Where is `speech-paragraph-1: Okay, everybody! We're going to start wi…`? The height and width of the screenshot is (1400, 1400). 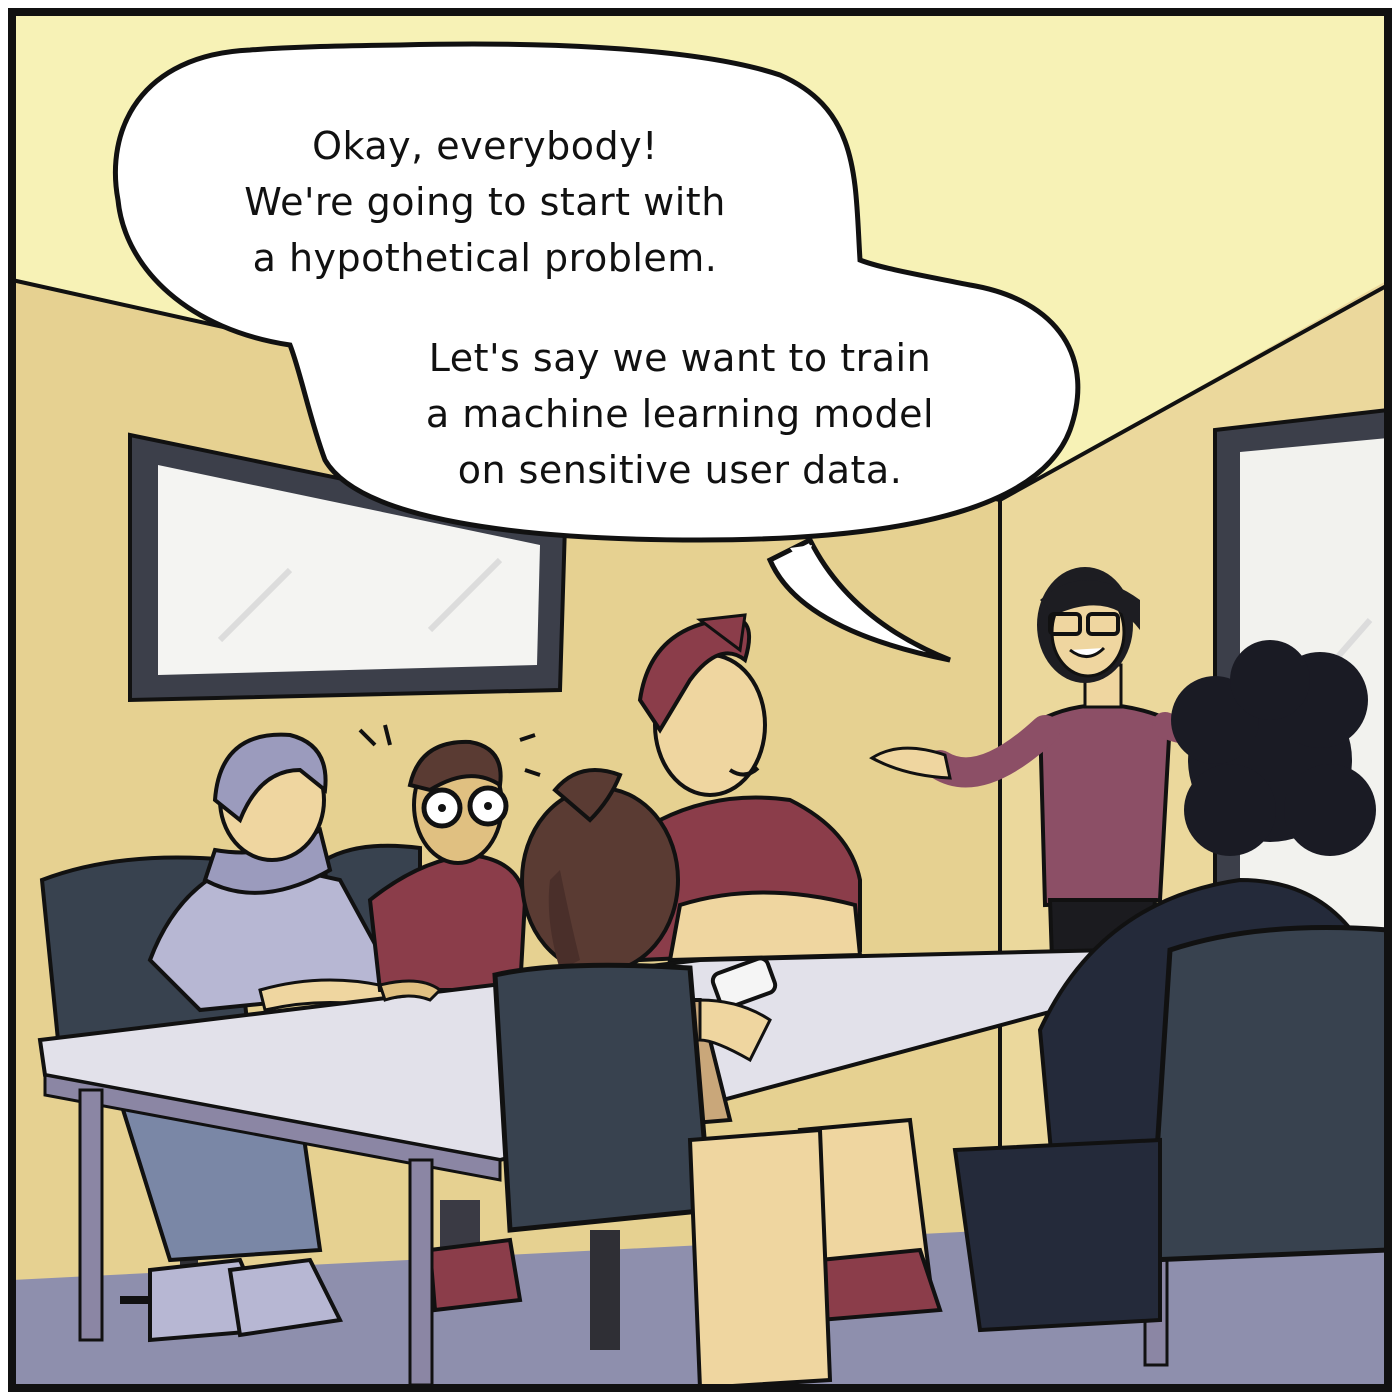 speech-paragraph-1: Okay, everybody! We're going to start wi… is located at coordinates (485, 202).